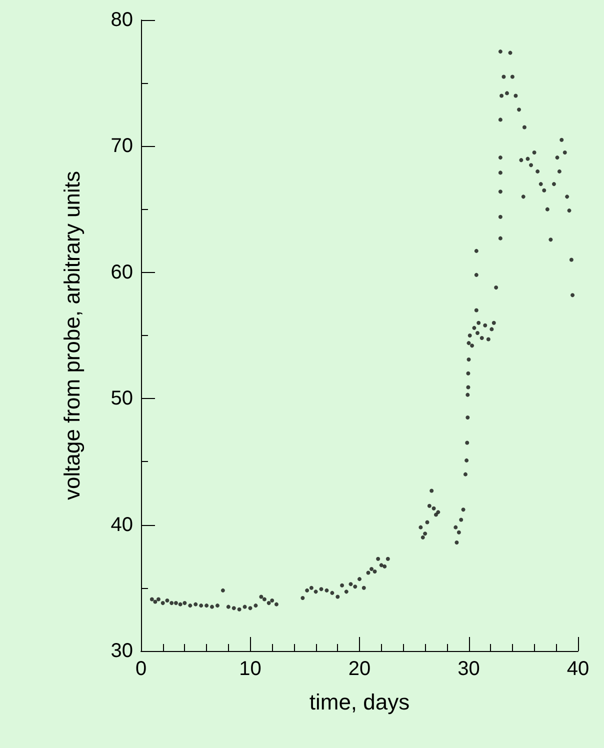 The image size is (604, 748). What do you see at coordinates (359, 669) in the screenshot?
I see `x-tick-label: 20` at bounding box center [359, 669].